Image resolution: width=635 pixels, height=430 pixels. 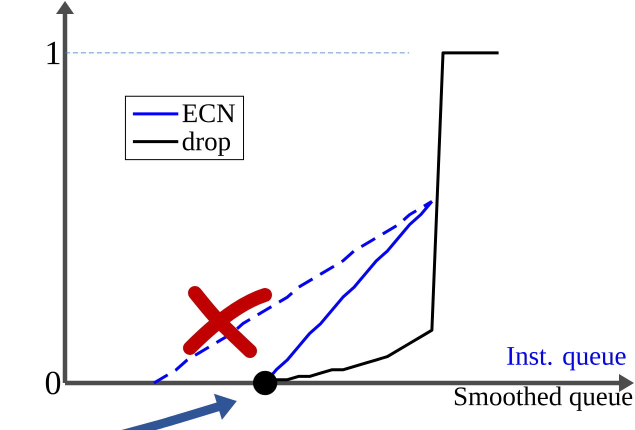 I want to click on y-tick-label: 1, so click(x=54, y=53).